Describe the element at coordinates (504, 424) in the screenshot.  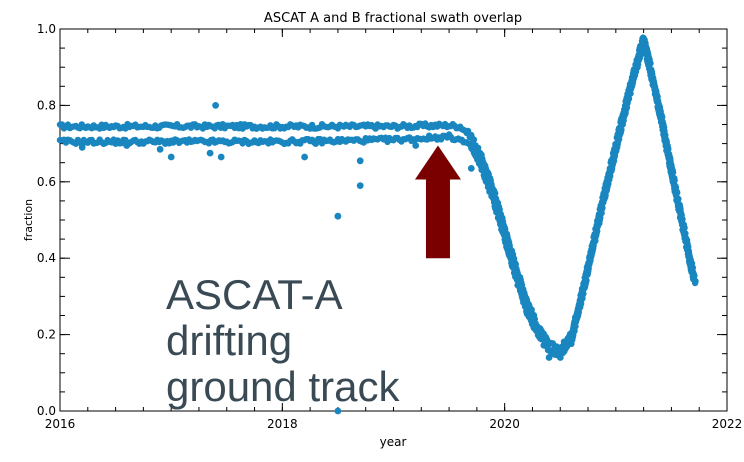
I see `x-tick-label: 2020` at that location.